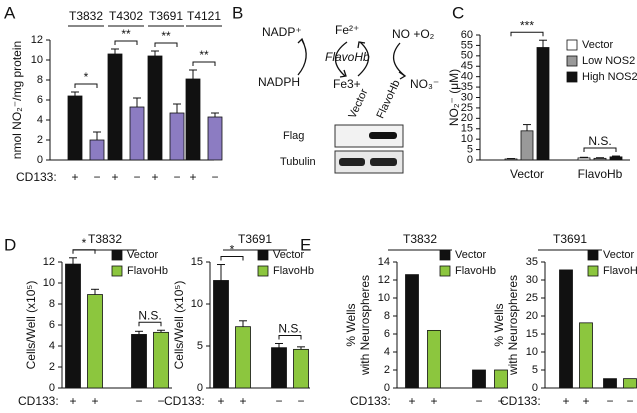 The height and width of the screenshot is (413, 637). I want to click on y-tick-label: 6, so click(387, 334).